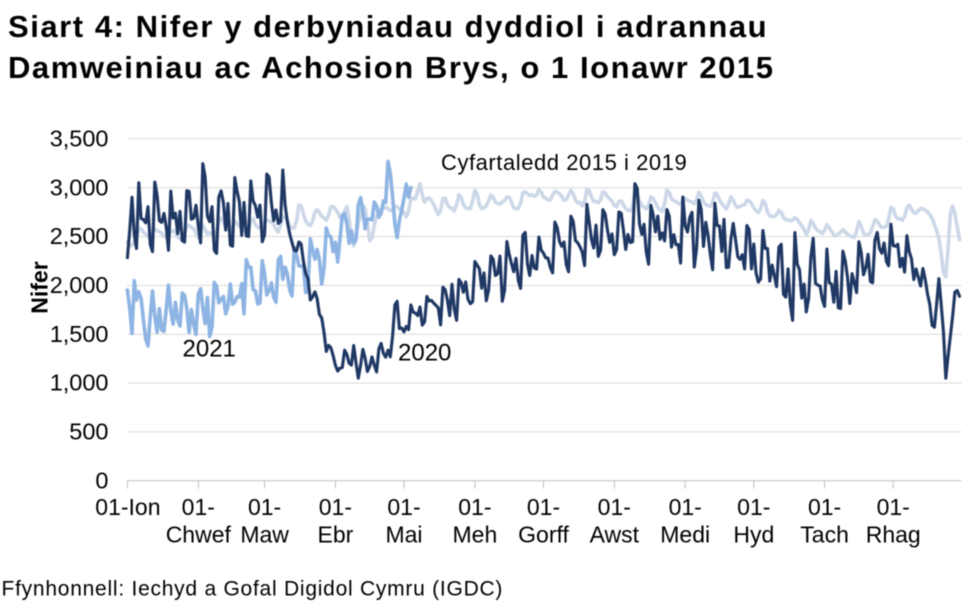  Describe the element at coordinates (685, 535) in the screenshot. I see `svg-text: Medi` at that location.